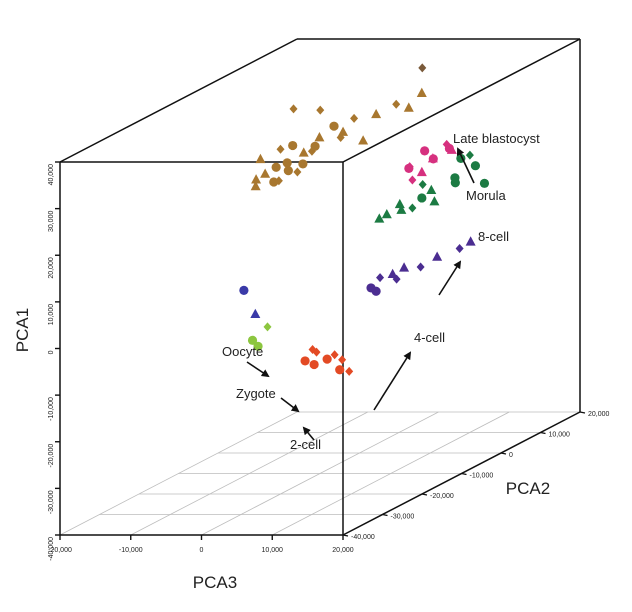 The width and height of the screenshot is (632, 612). Describe the element at coordinates (273, 550) in the screenshot. I see `tick-label-pca3: 10,000` at that location.